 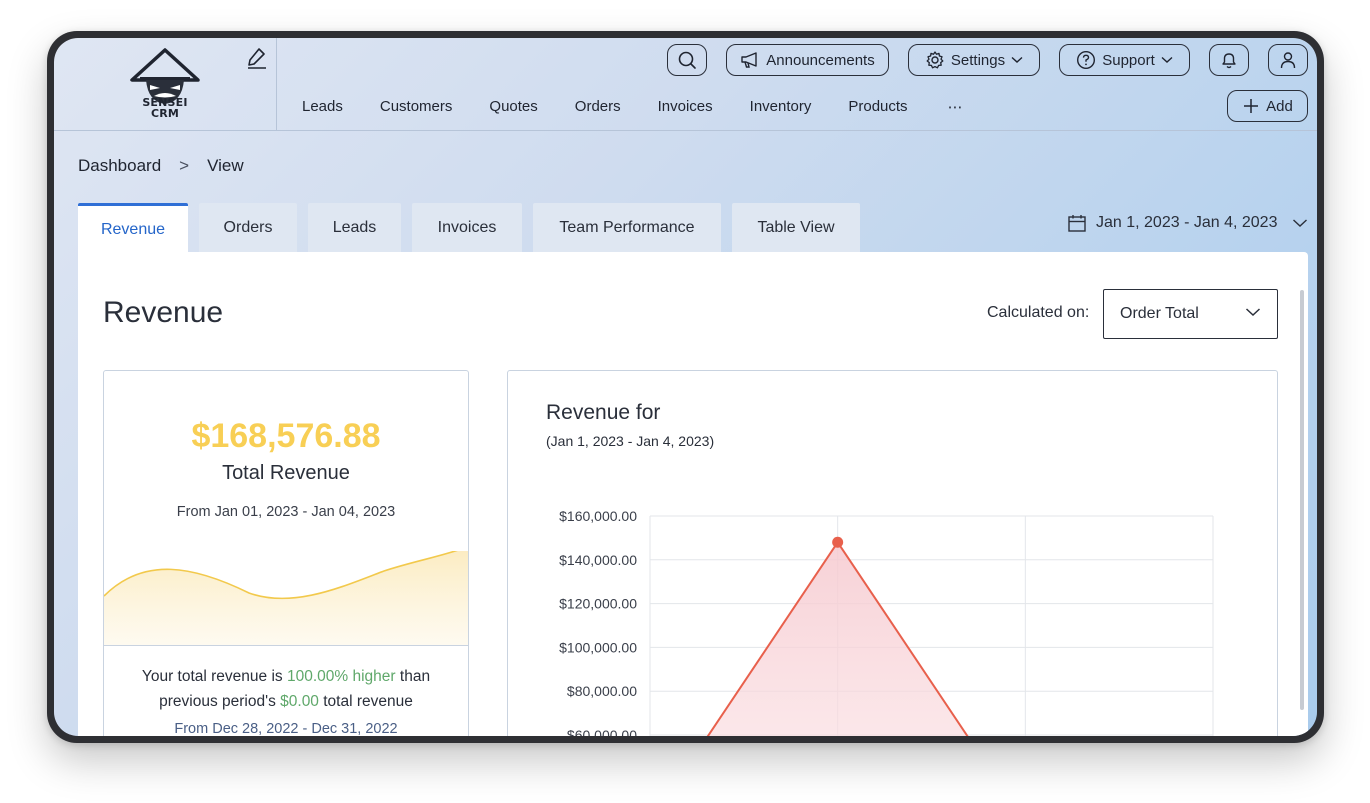 What do you see at coordinates (286, 512) in the screenshot?
I see `total-revenue-range: From Jan 01, 2023 - Jan 04, 2023` at bounding box center [286, 512].